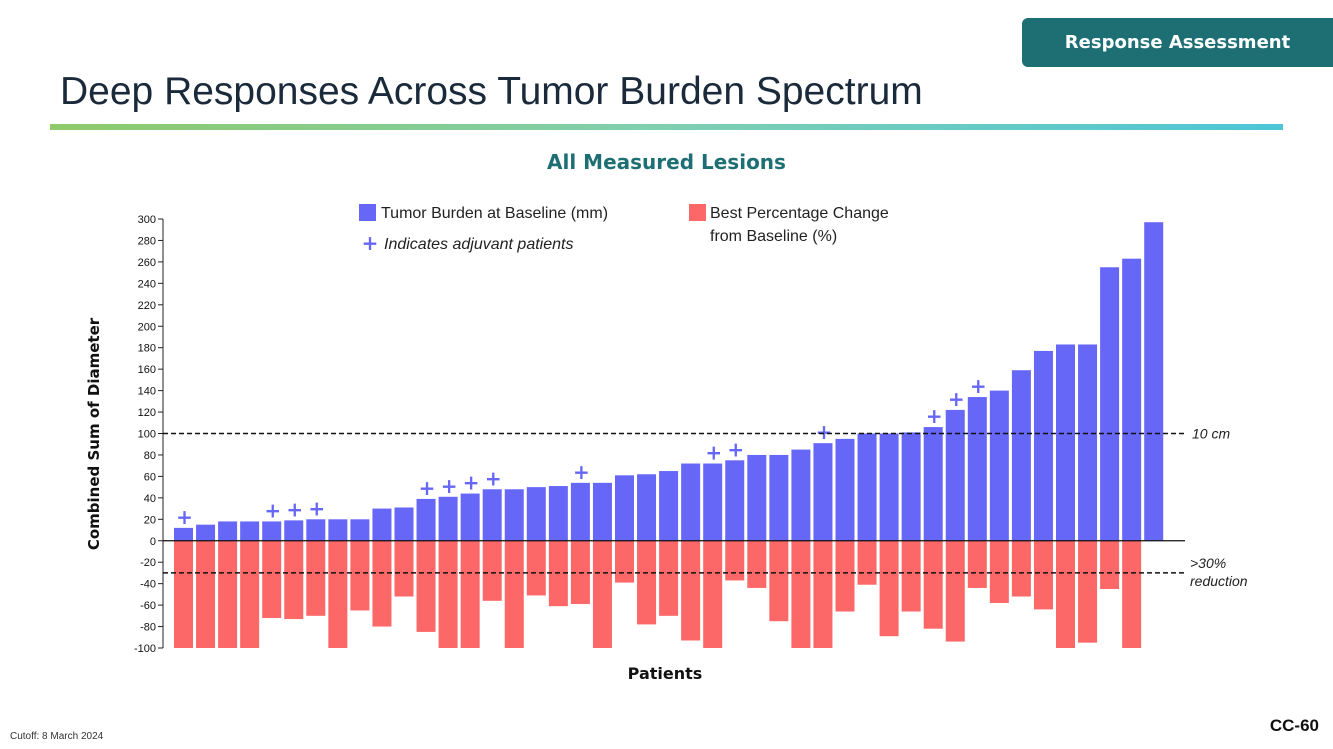  Describe the element at coordinates (494, 213) in the screenshot. I see `legend-label-baseline: Tumor Burden at Baseline (mm)` at that location.